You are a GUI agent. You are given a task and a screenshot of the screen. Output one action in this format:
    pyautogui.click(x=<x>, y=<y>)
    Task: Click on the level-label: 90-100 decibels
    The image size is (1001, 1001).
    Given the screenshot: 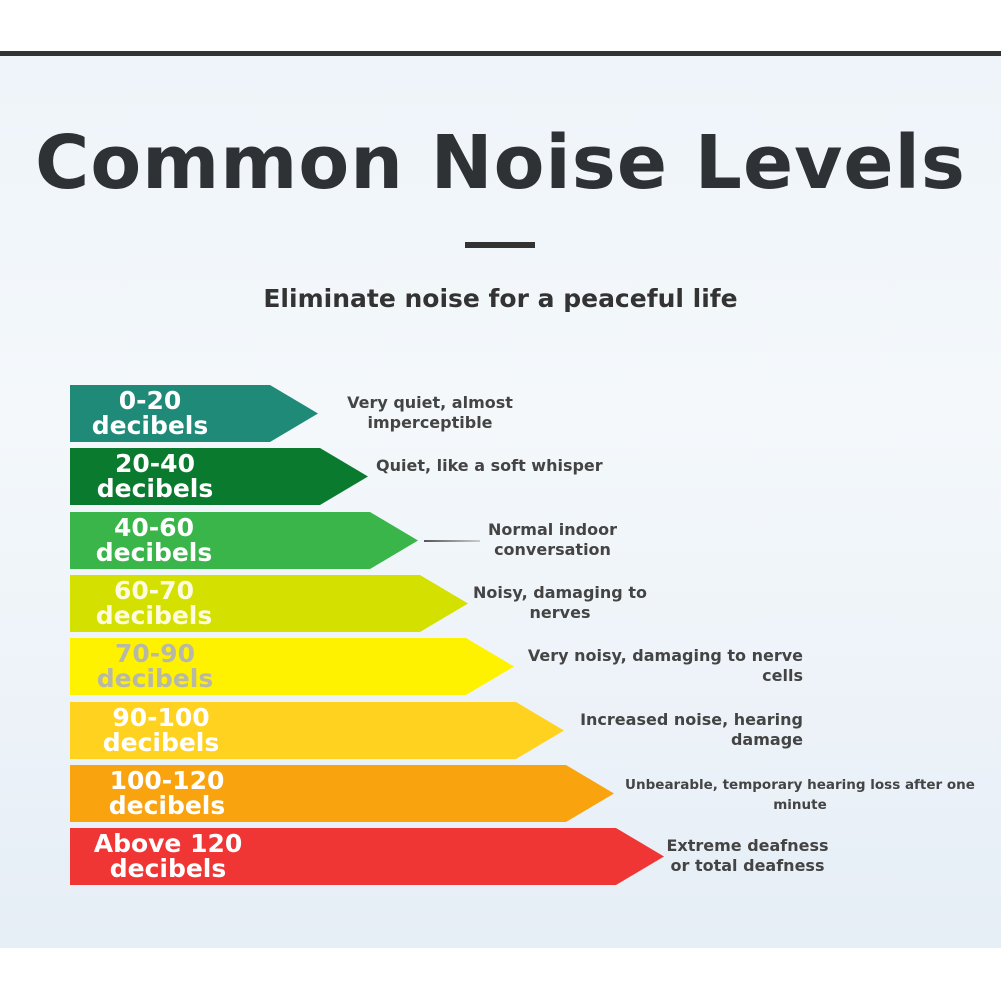 What is the action you would take?
    pyautogui.click(x=161, y=730)
    